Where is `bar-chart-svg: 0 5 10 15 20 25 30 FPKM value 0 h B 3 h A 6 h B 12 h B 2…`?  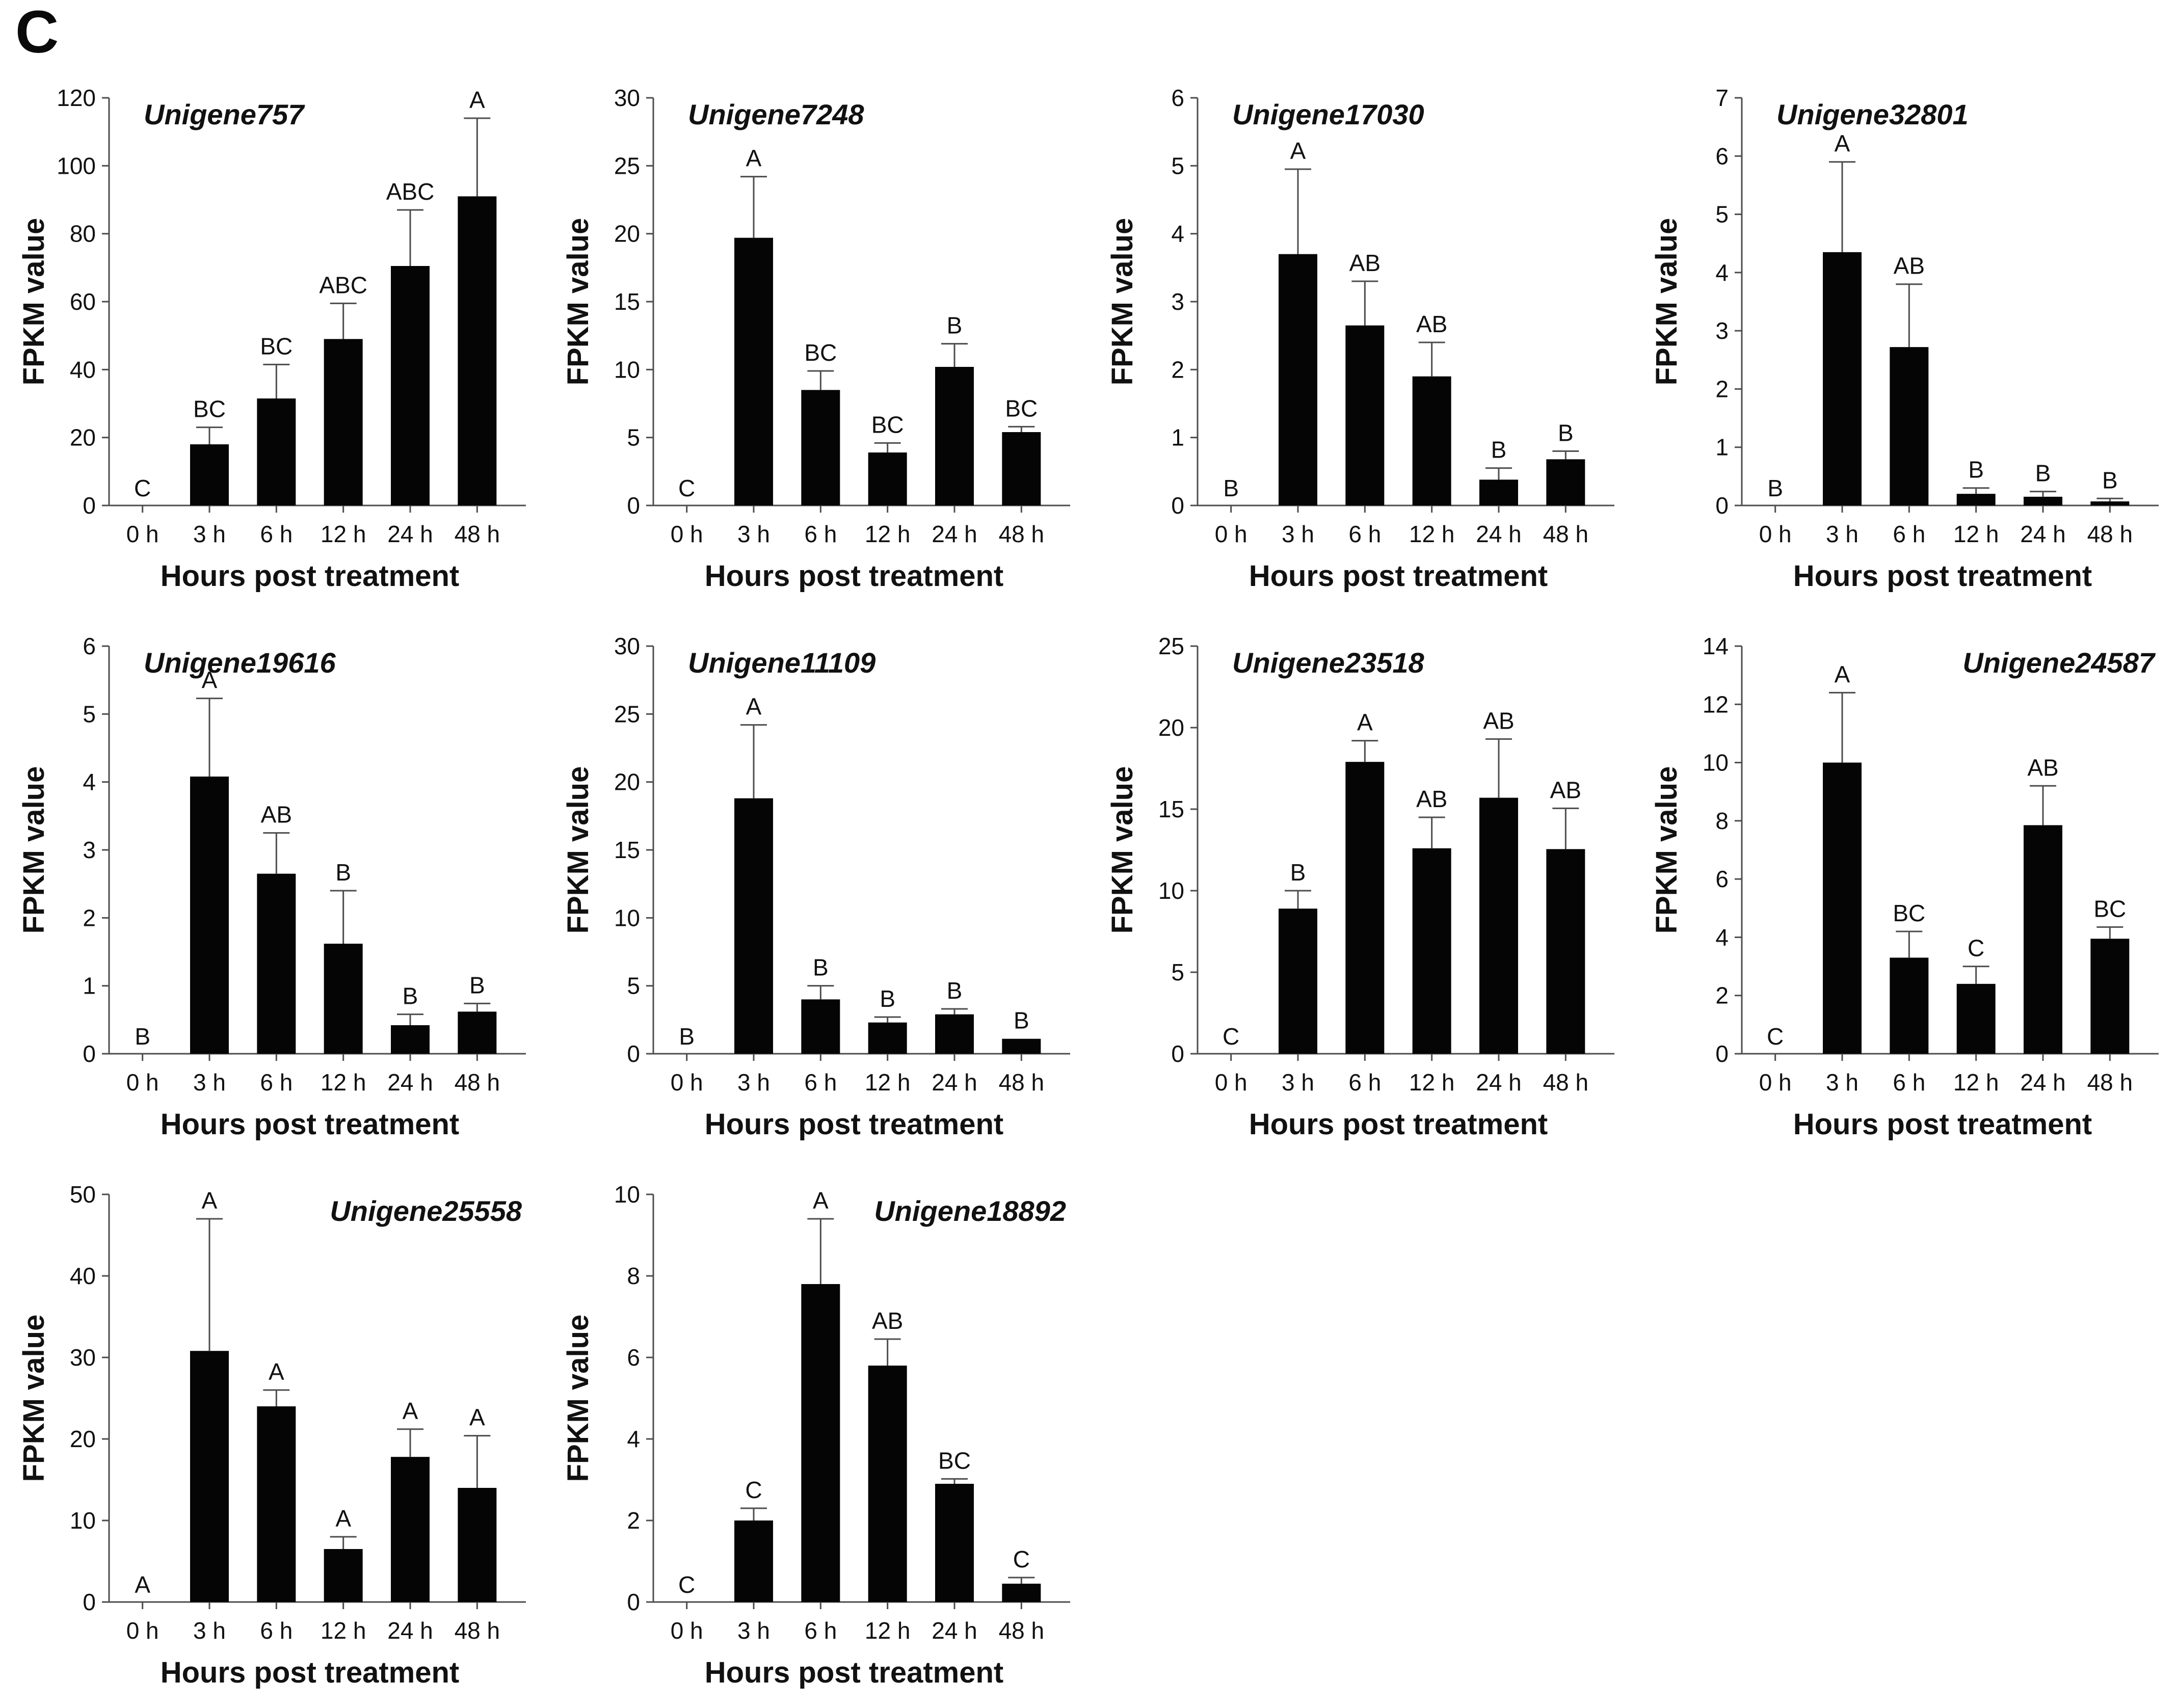 bar-chart-svg: 0 5 10 15 20 25 30 FPKM value 0 h B 3 h A 6 h B 12 h B 2… is located at coordinates (816, 887).